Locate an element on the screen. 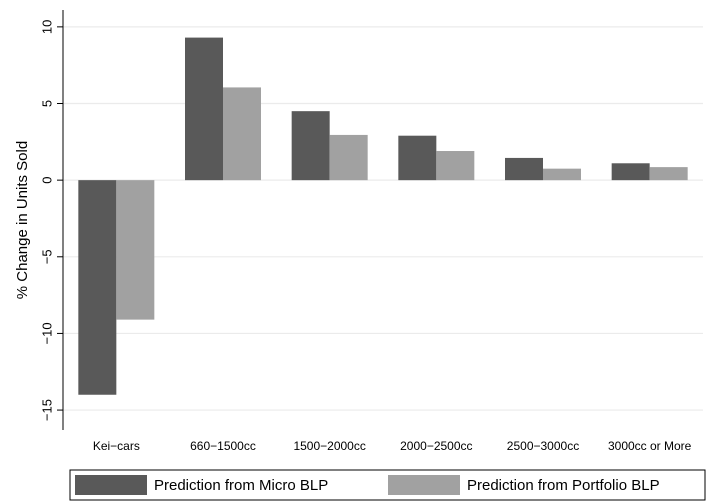  x-tick-label: Kei−cars is located at coordinates (116, 446).